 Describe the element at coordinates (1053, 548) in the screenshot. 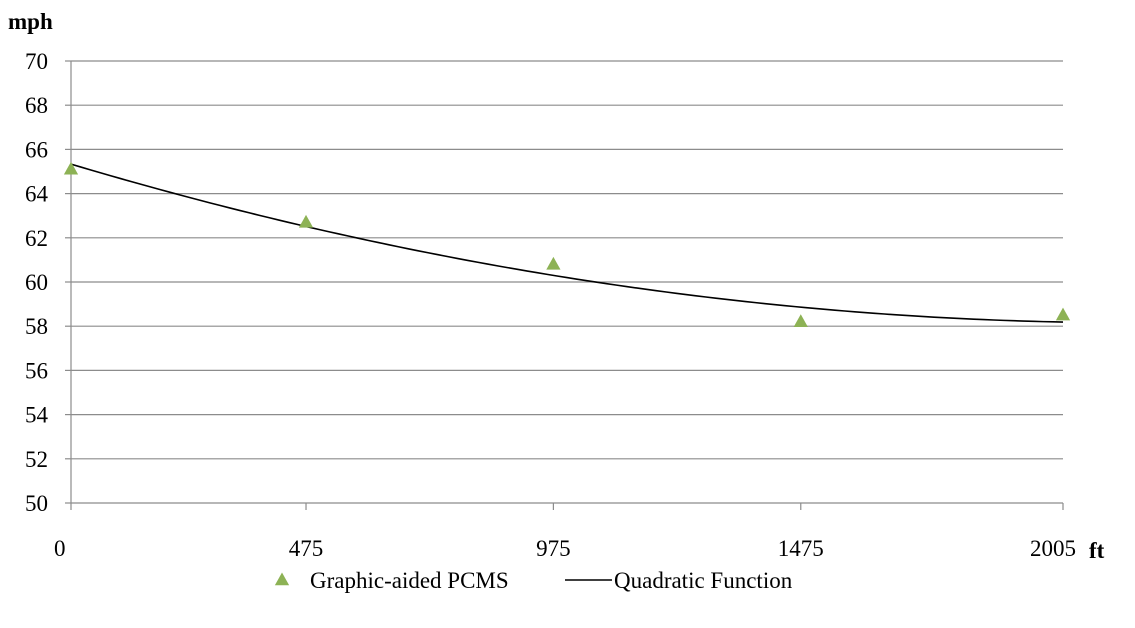

I see `x-tick-label-2005: 2005` at that location.